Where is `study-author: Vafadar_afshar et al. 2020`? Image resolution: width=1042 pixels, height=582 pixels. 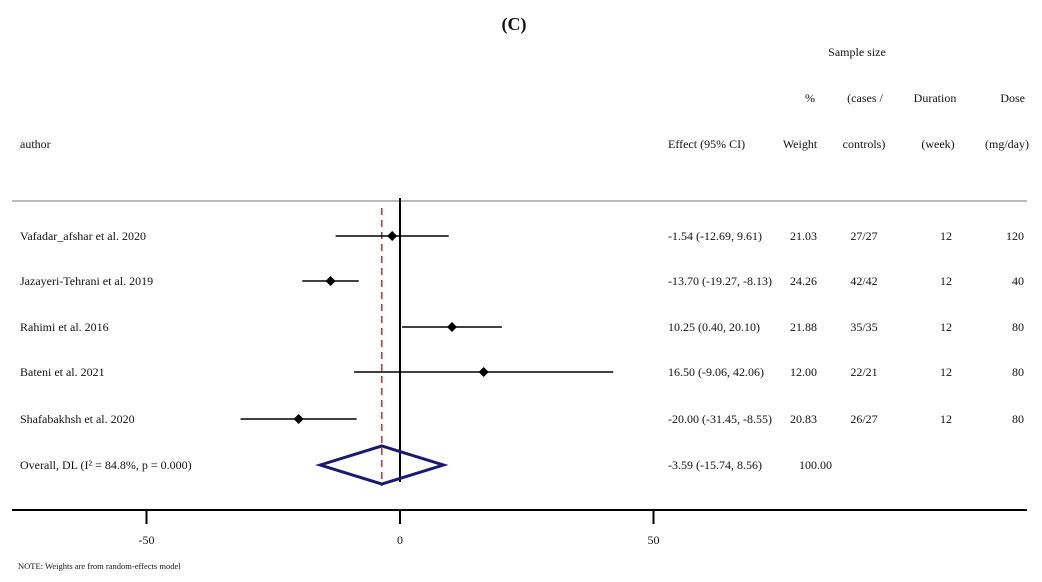 study-author: Vafadar_afshar et al. 2020 is located at coordinates (83, 236).